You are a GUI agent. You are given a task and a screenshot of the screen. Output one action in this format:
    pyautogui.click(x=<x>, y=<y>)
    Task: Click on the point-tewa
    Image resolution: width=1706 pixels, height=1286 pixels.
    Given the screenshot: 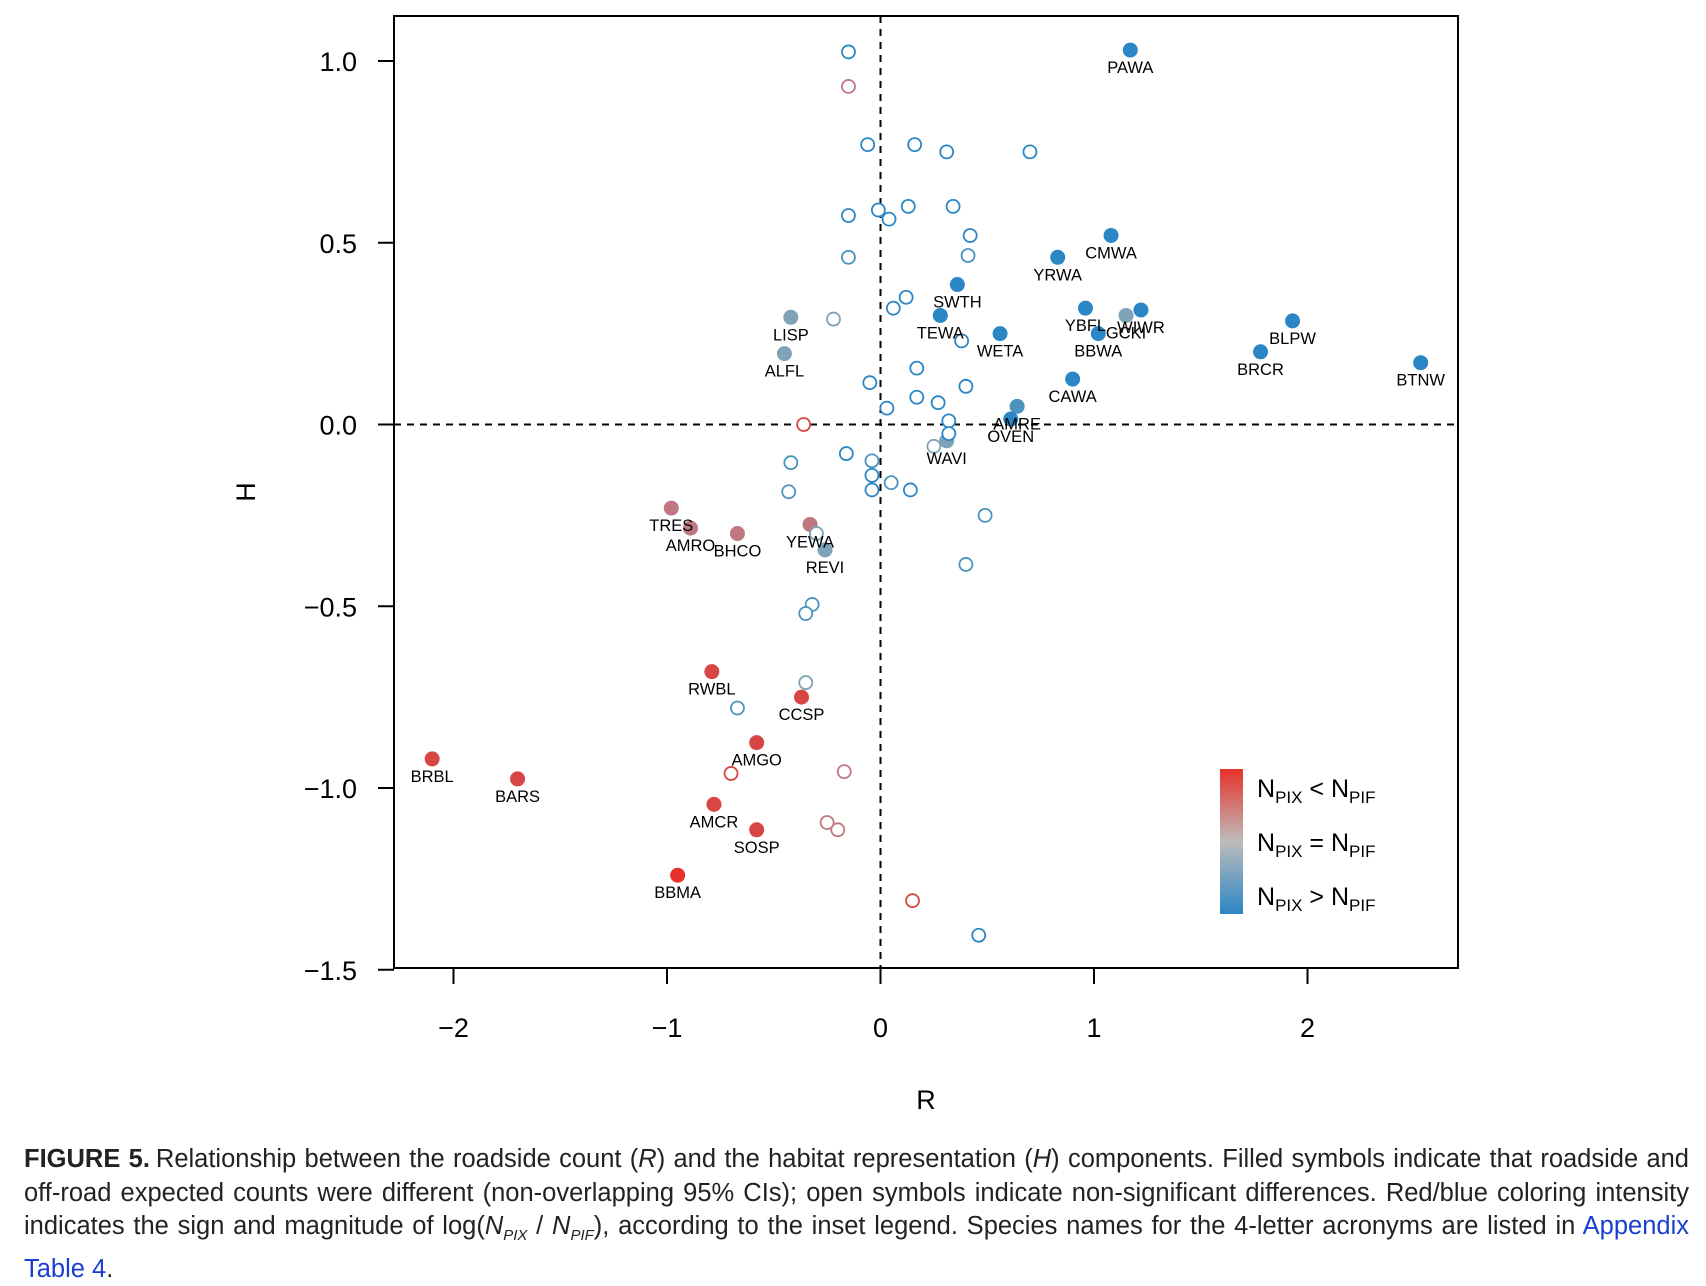 What is the action you would take?
    pyautogui.click(x=940, y=315)
    